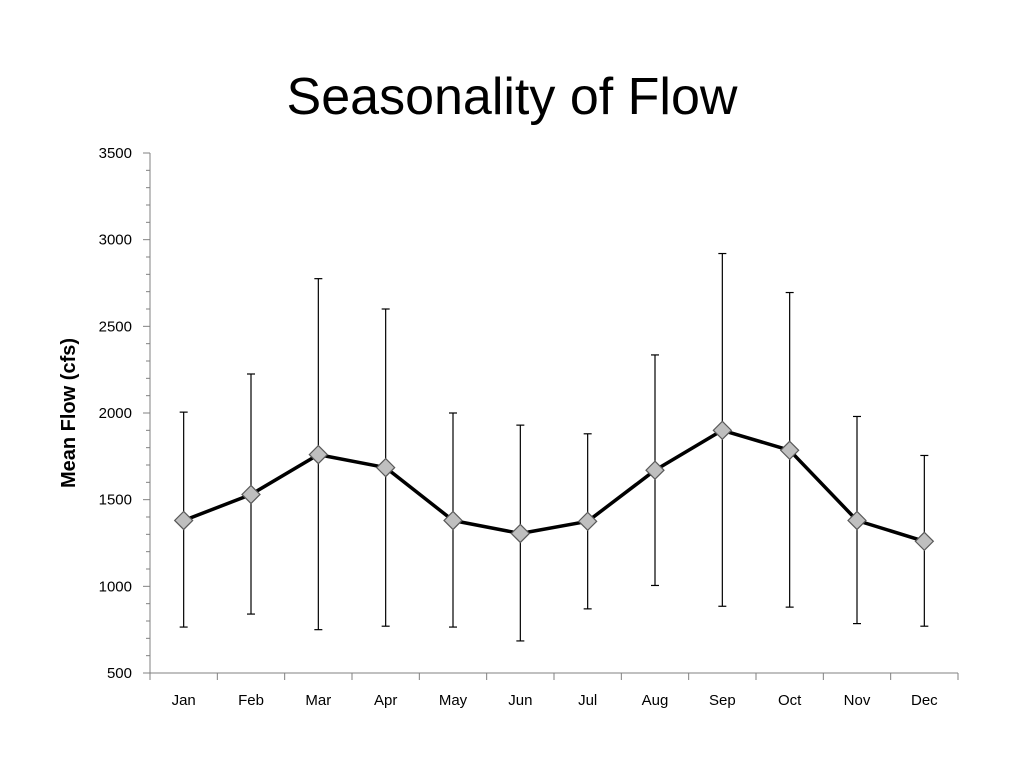  I want to click on markers, so click(554, 486).